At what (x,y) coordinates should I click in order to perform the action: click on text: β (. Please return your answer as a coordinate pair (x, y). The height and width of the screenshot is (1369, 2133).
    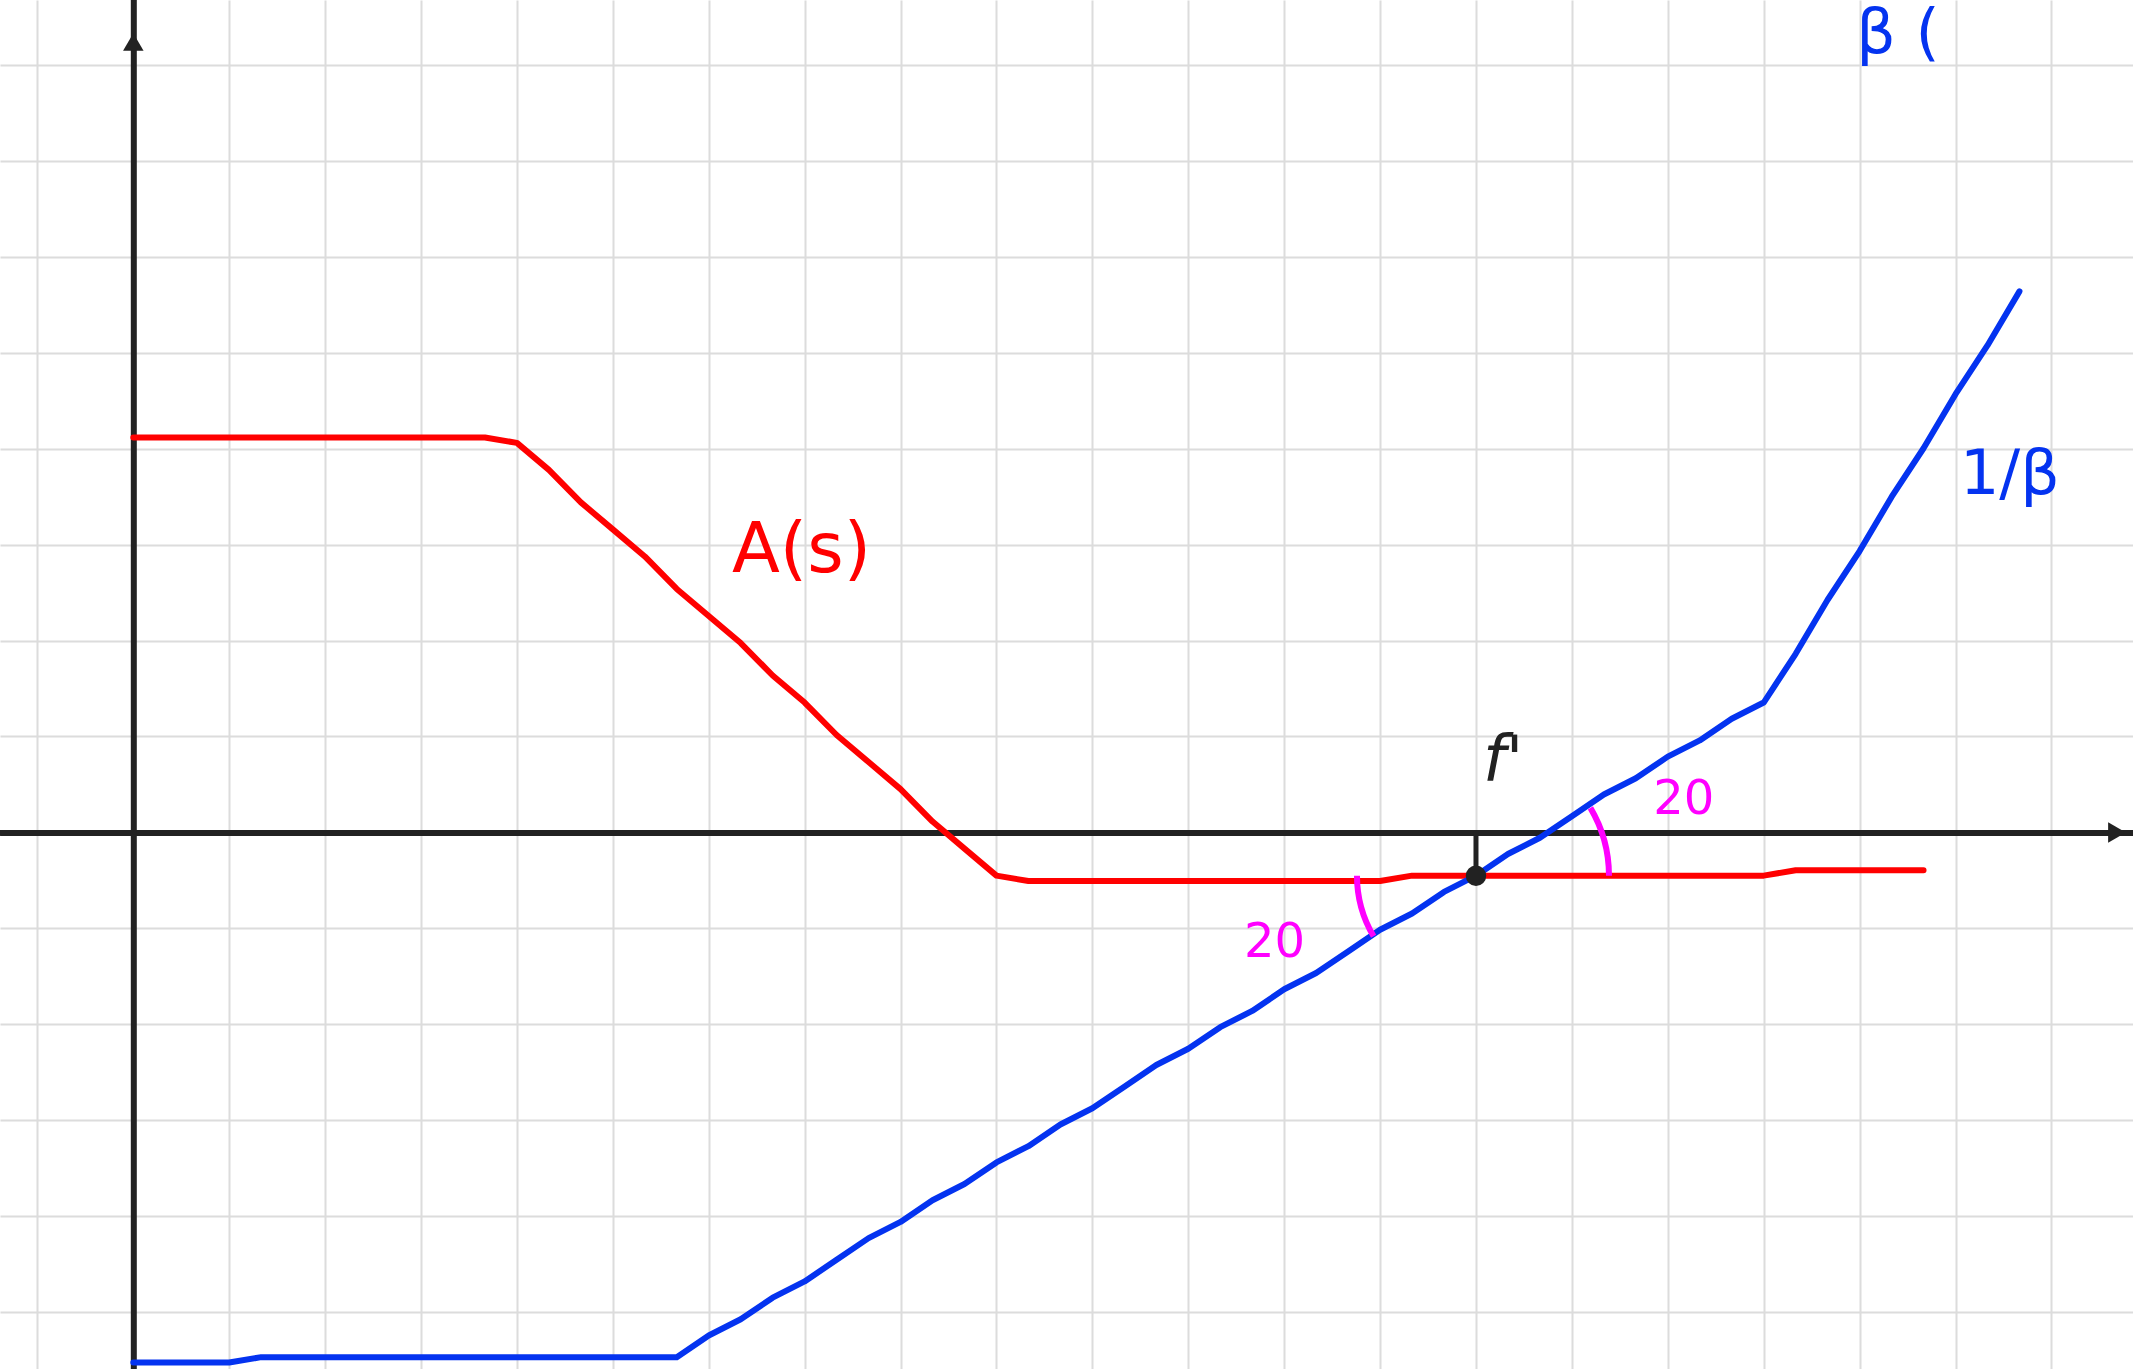
    Looking at the image, I should click on (1898, 34).